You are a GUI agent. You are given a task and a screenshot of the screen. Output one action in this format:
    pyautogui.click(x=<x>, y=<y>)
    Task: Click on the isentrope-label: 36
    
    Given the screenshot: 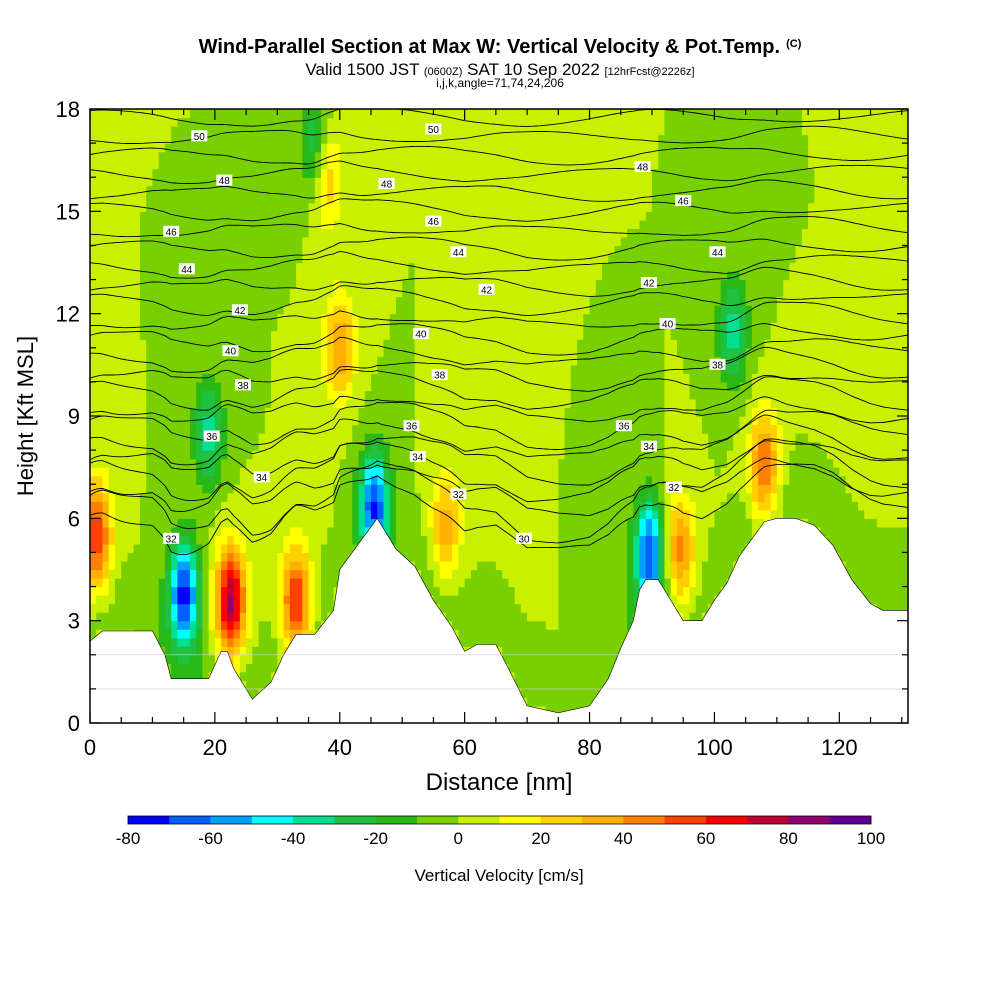 What is the action you would take?
    pyautogui.click(x=211, y=436)
    